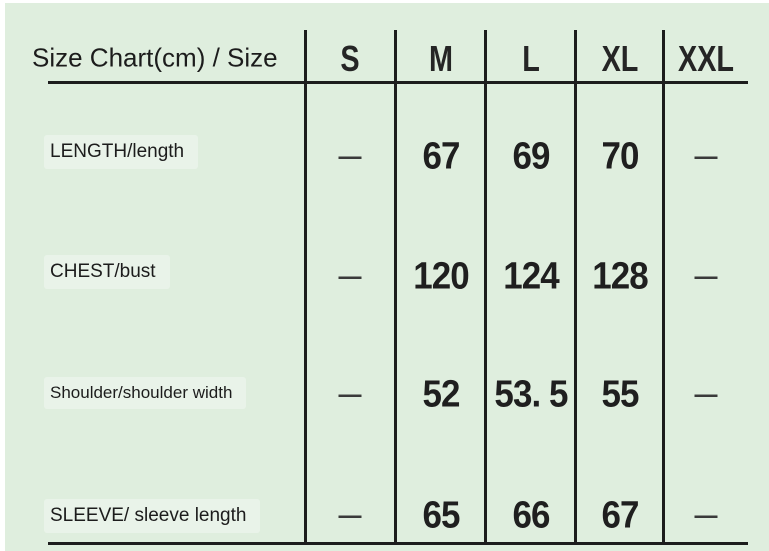 Image resolution: width=769 pixels, height=551 pixels. I want to click on row-label-length: LENGTH/length, so click(121, 152).